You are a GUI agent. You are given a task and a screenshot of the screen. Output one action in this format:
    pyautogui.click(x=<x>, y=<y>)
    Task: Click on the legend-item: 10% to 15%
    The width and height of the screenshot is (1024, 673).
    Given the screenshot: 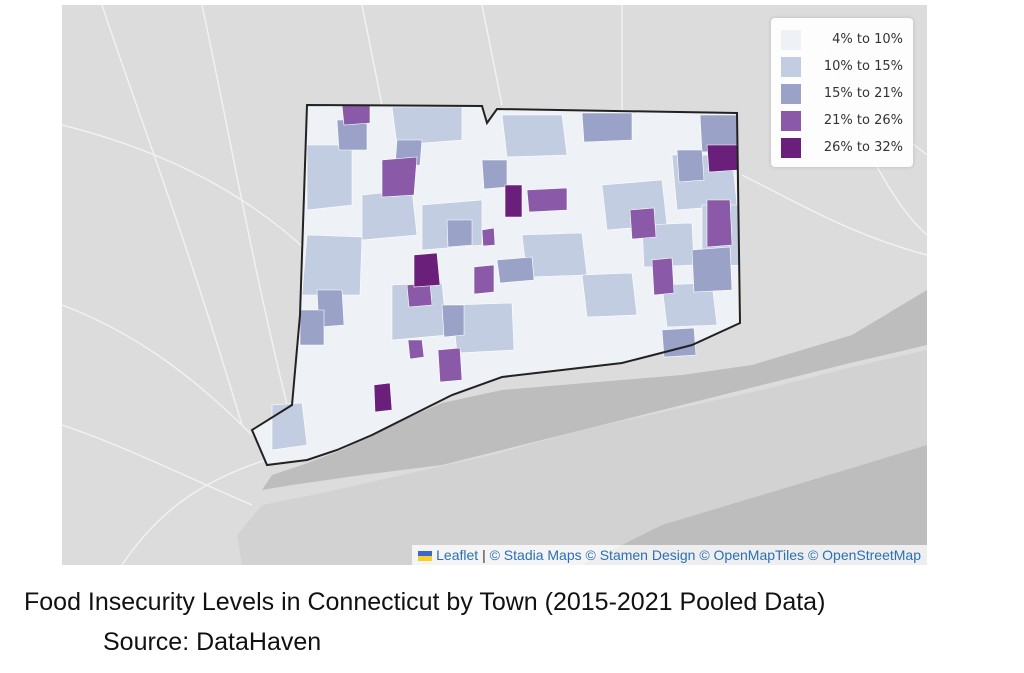 What is the action you would take?
    pyautogui.click(x=842, y=66)
    